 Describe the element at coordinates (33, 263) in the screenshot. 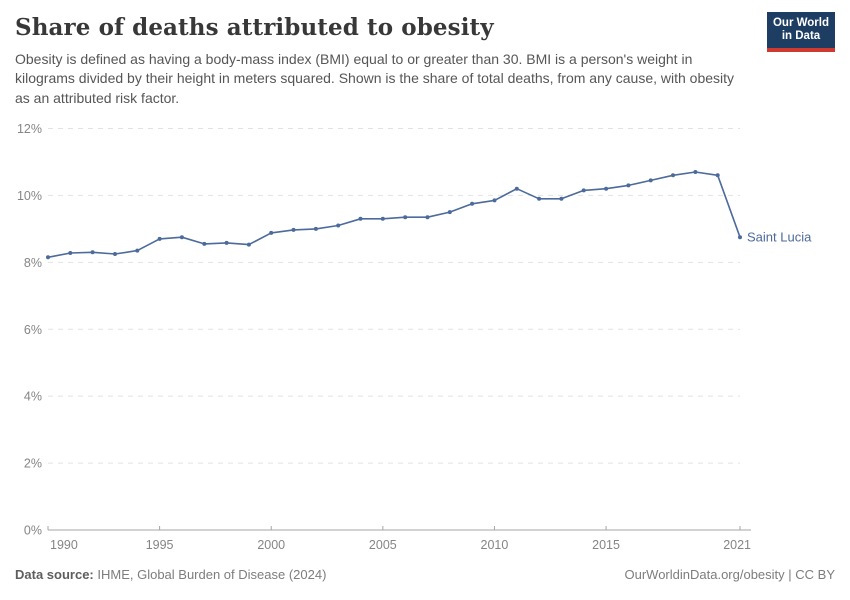

I see `y-tick-label: 8%` at that location.